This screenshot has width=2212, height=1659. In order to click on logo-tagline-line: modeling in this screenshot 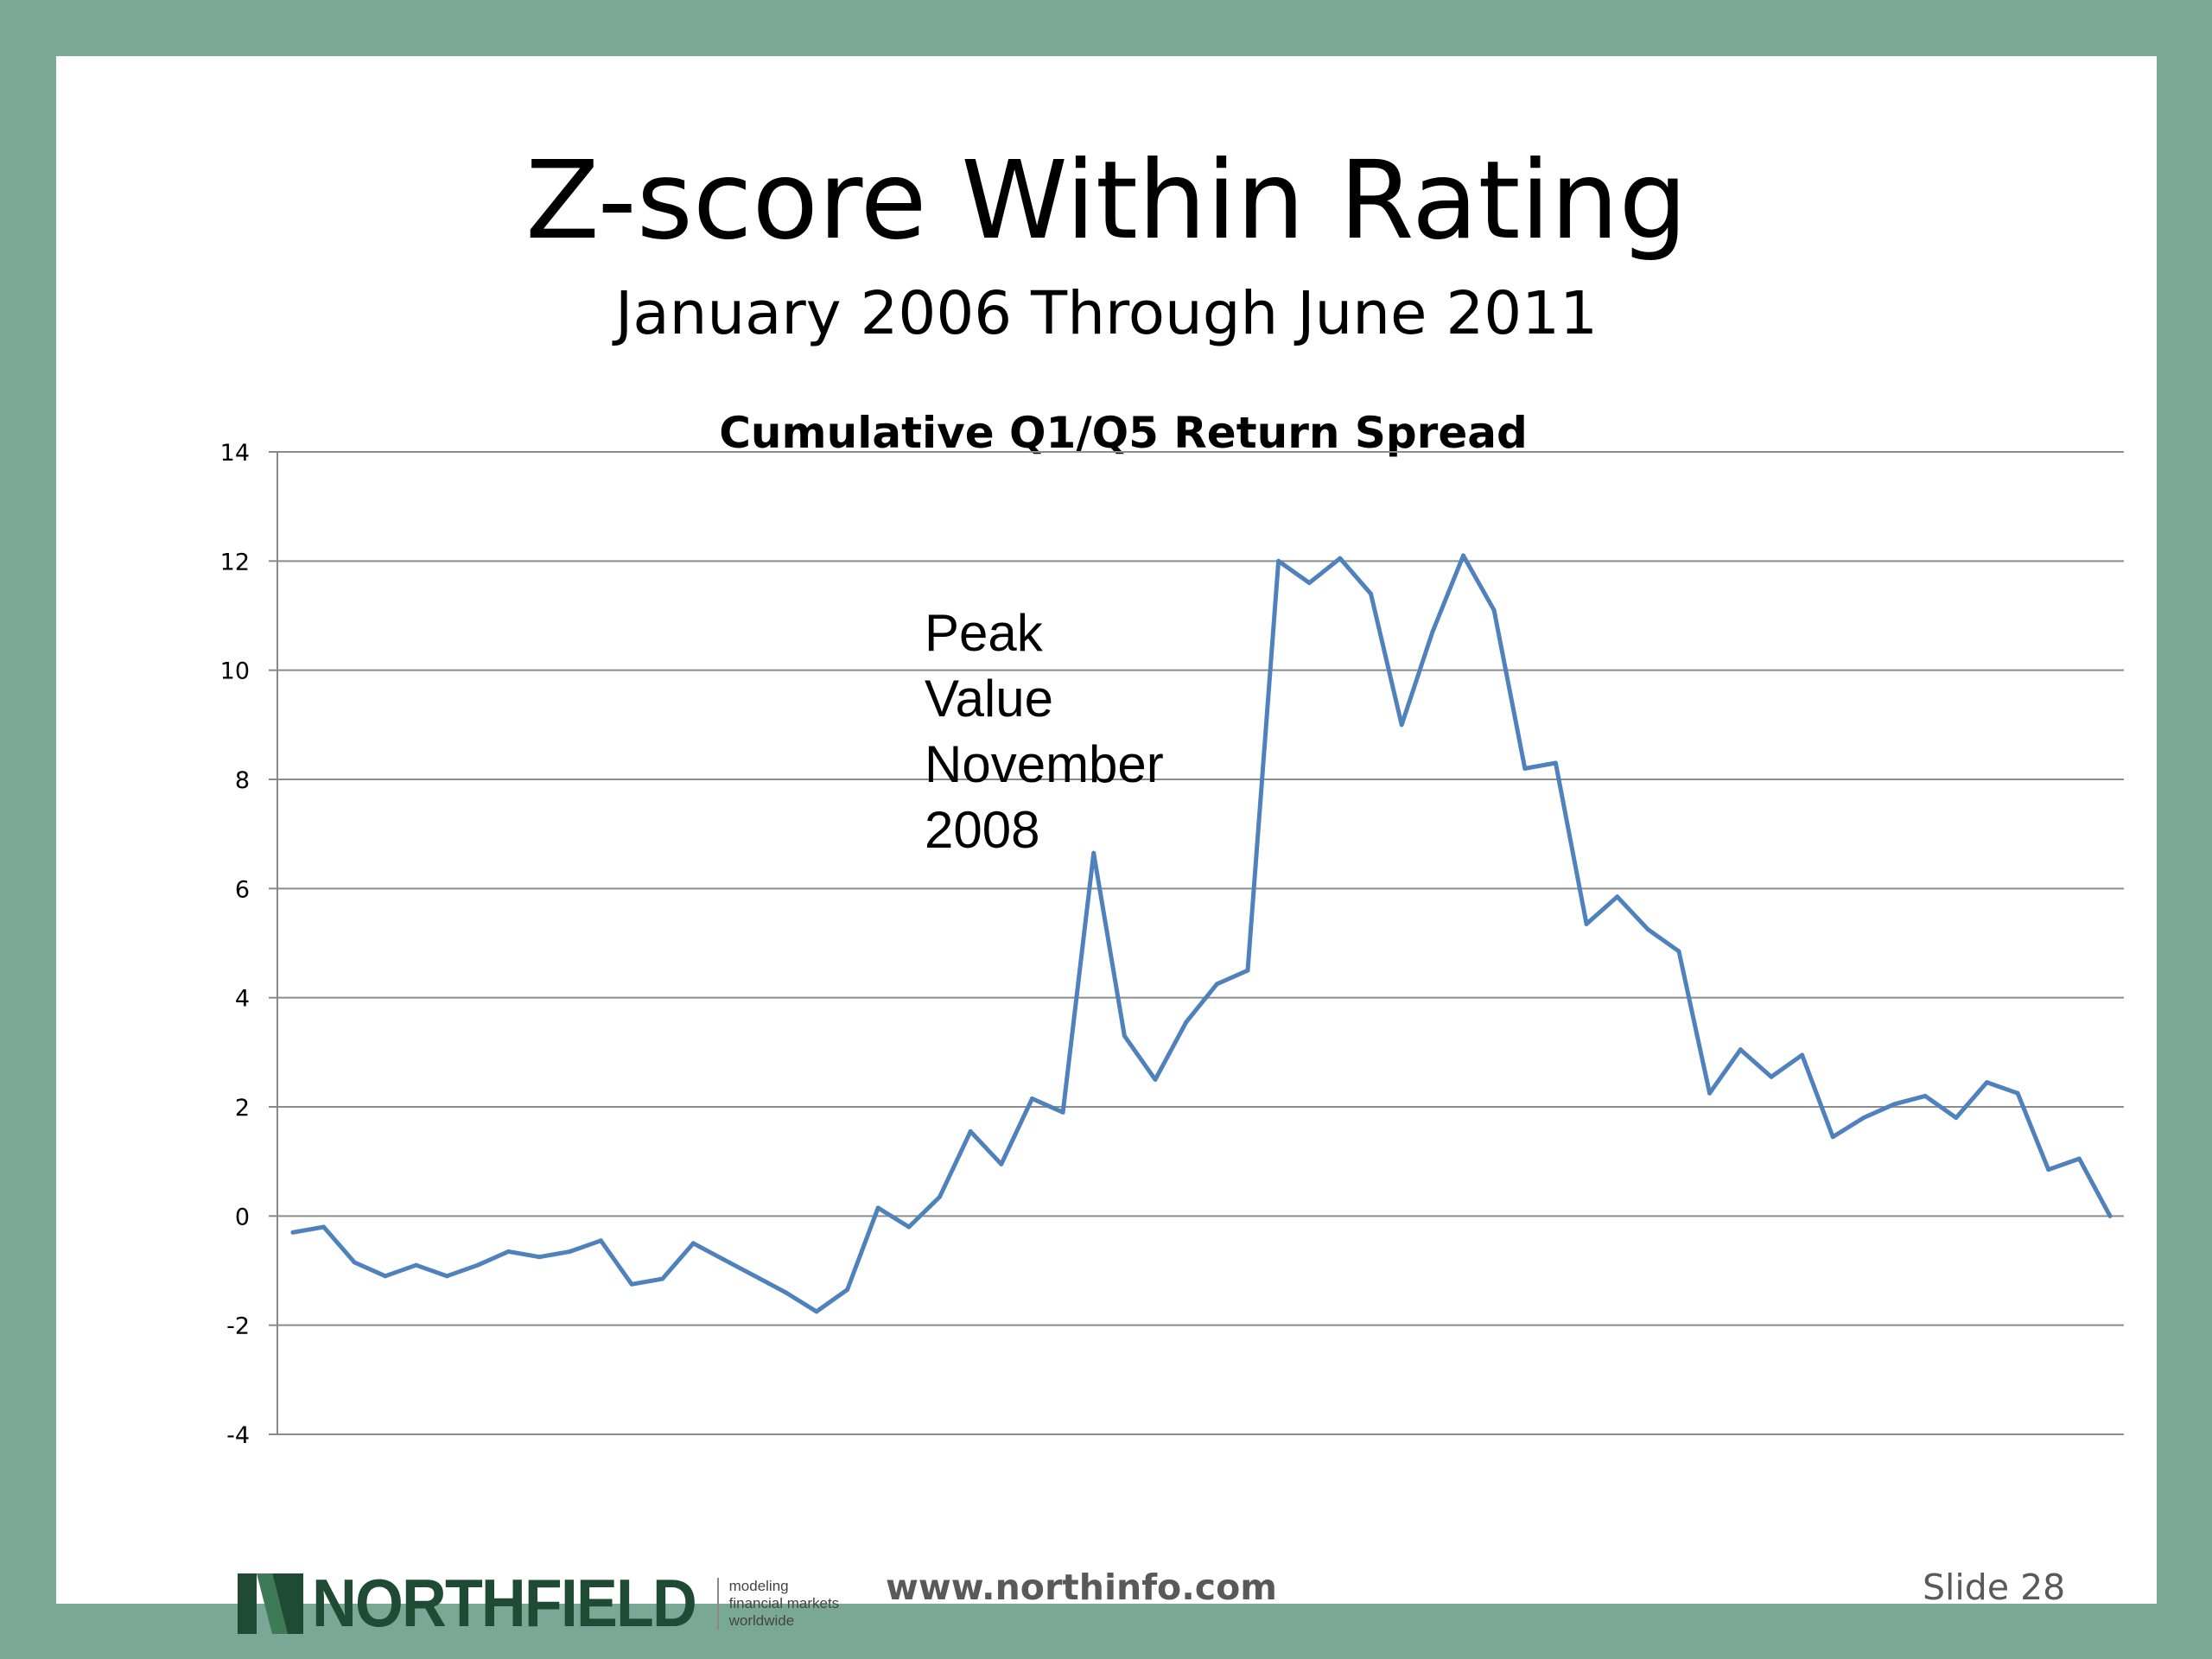, I will do `click(758, 1585)`.